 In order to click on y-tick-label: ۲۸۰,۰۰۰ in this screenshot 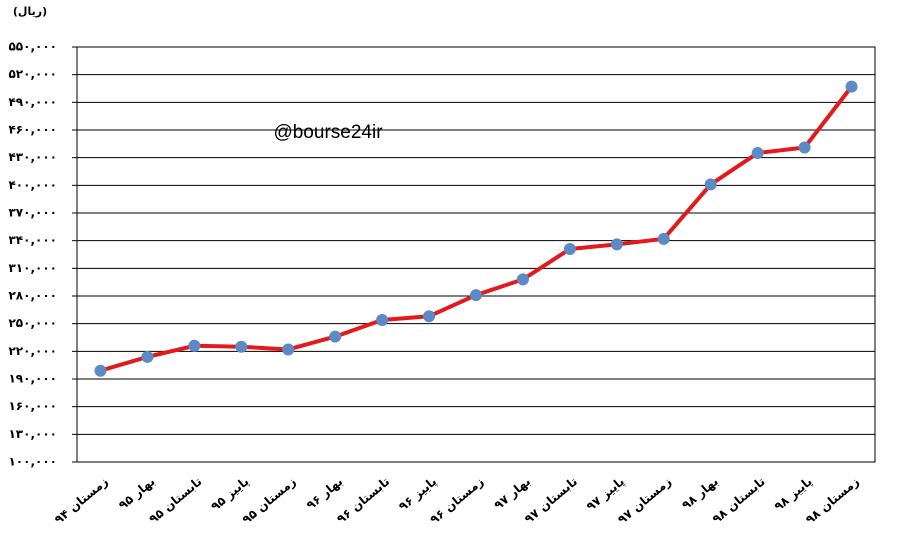, I will do `click(32, 296)`.